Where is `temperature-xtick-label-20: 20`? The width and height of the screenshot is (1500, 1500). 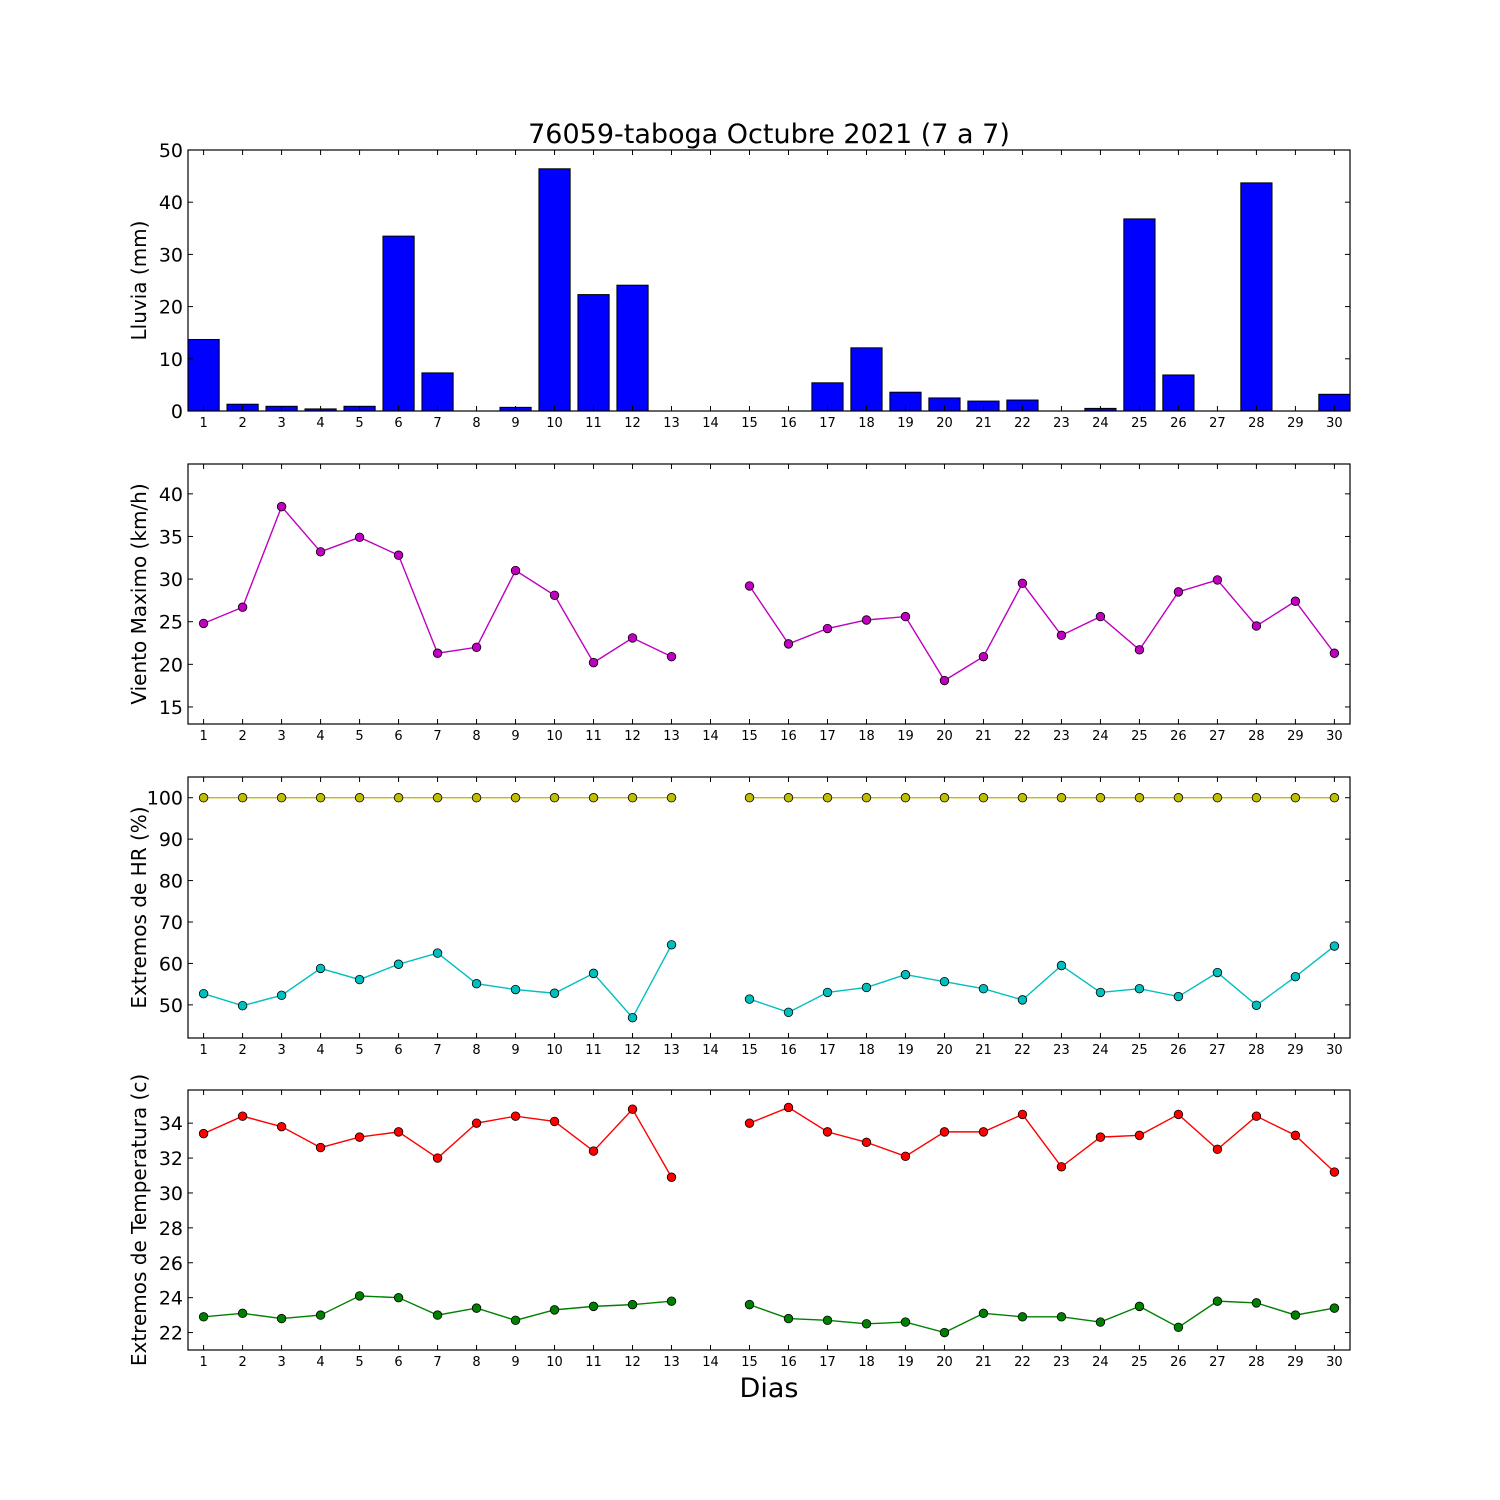 temperature-xtick-label-20: 20 is located at coordinates (944, 1362).